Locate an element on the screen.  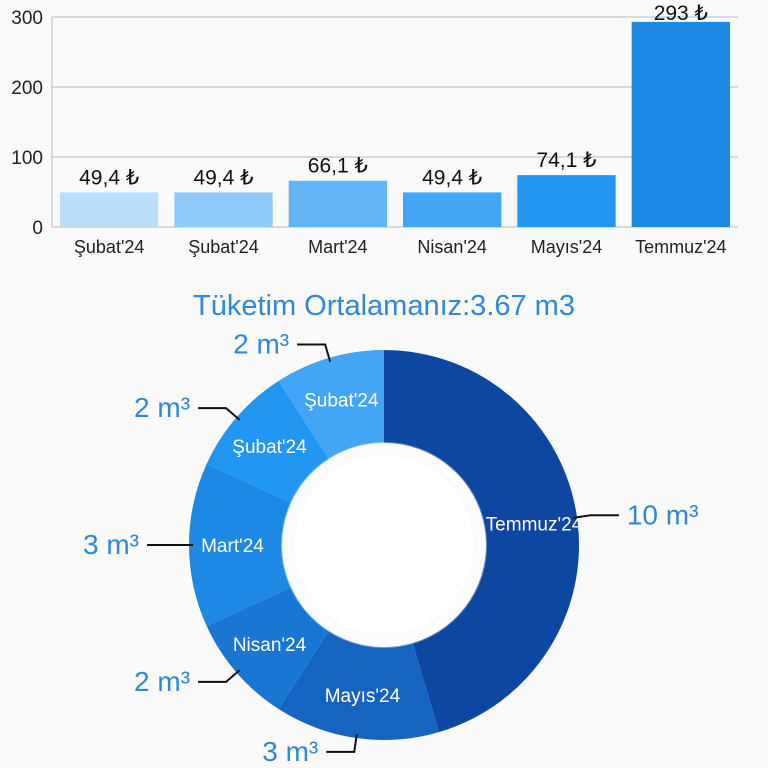
slice-label: Temmuz'24 is located at coordinates (534, 524).